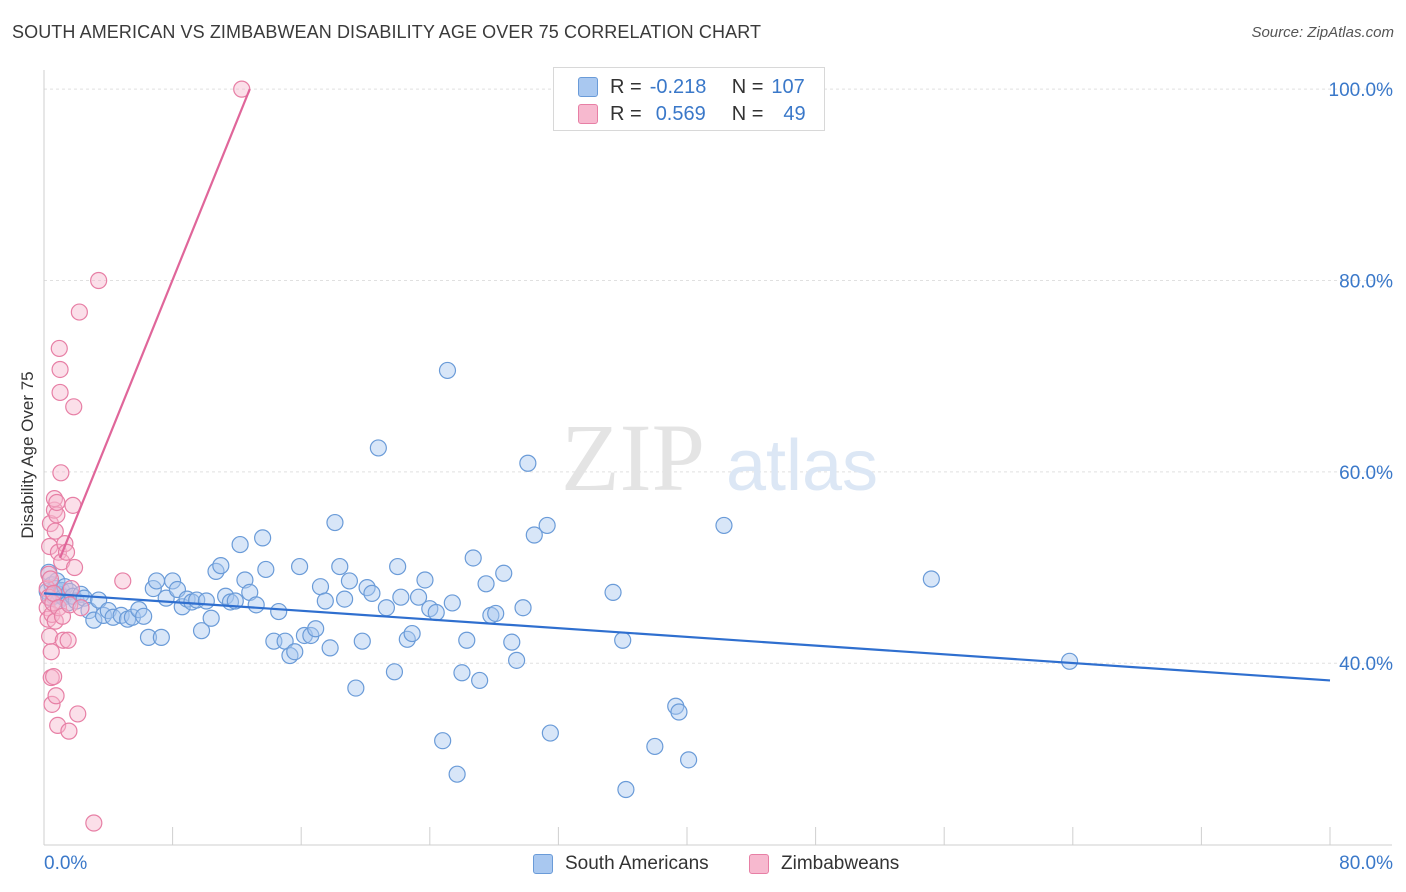  I want to click on y-tick-label: 60.0%, so click(1366, 473).